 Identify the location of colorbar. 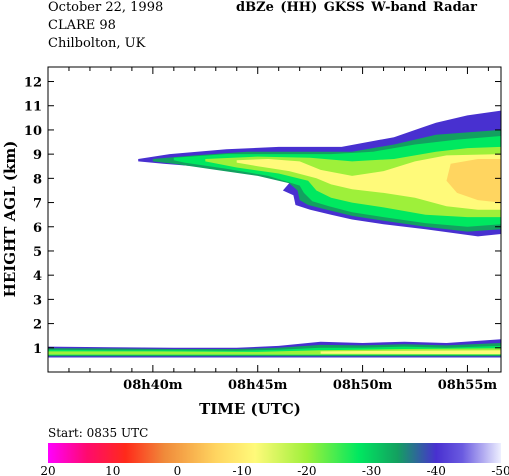
(274, 453).